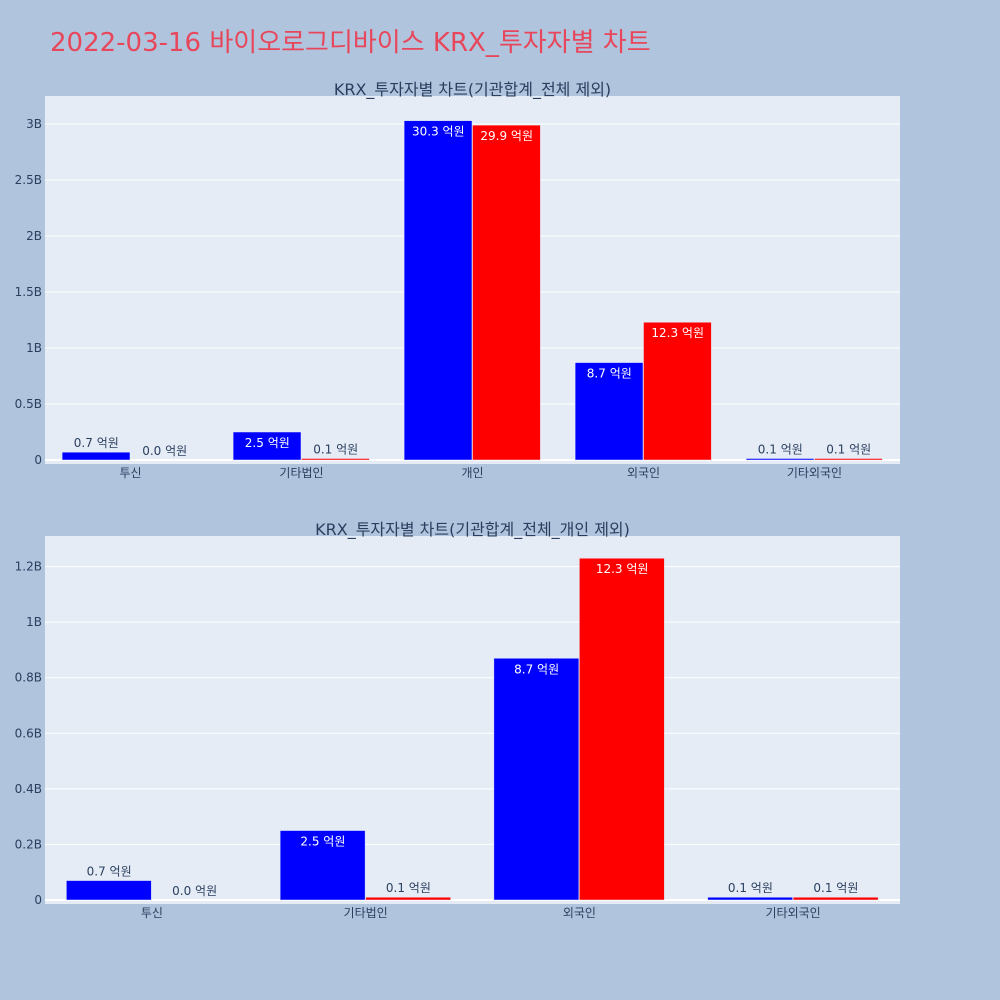 The image size is (1000, 1000). Describe the element at coordinates (28, 789) in the screenshot. I see `y-tick-label: 0.4B` at that location.